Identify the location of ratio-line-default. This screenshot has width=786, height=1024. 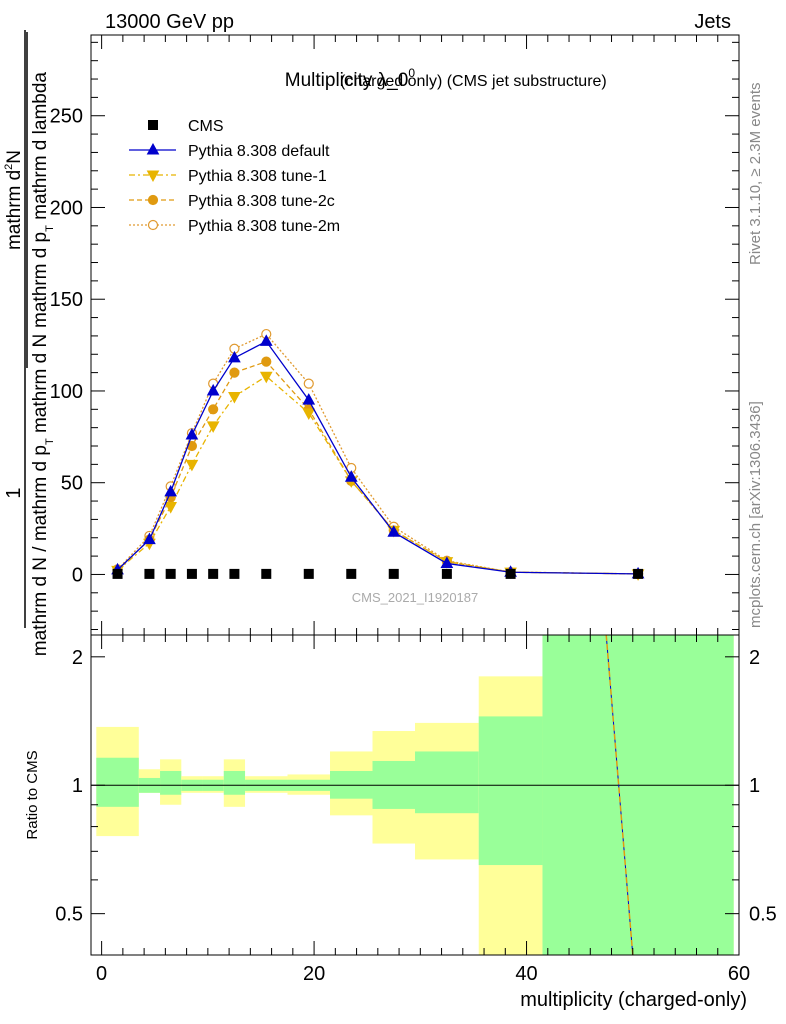
(619, 795).